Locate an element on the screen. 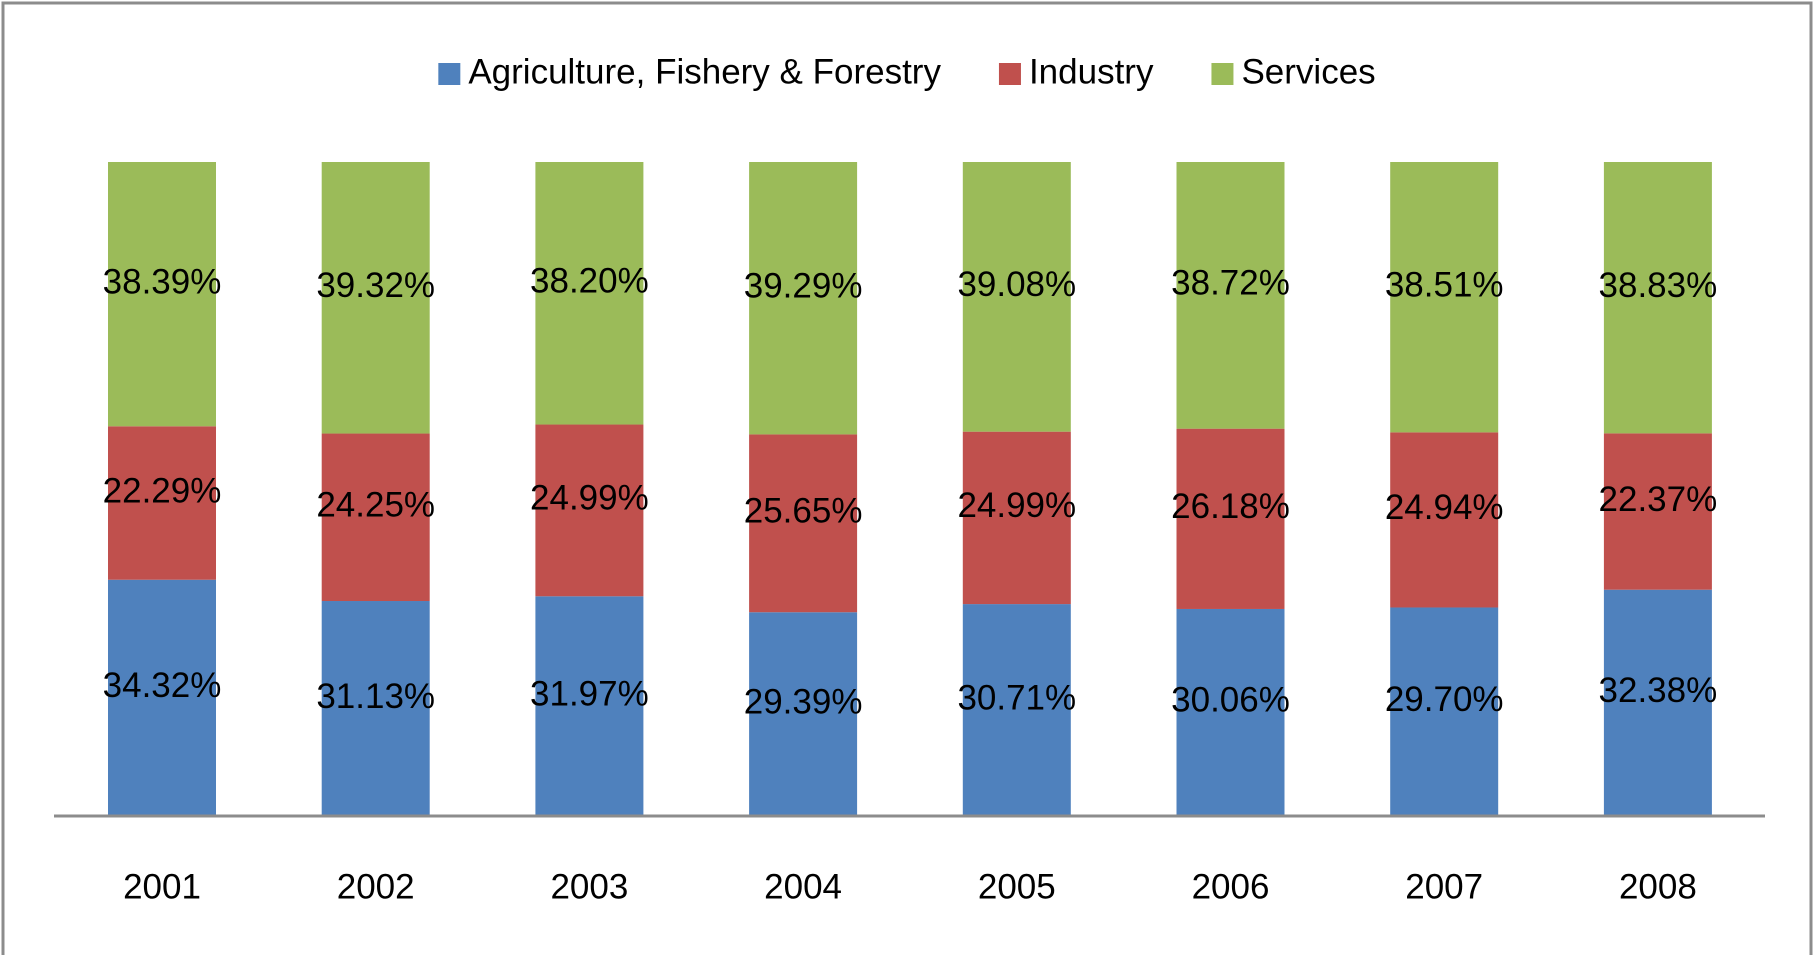 The image size is (1814, 955). legend-label: Agriculture, Fishery & Forestry is located at coordinates (704, 71).